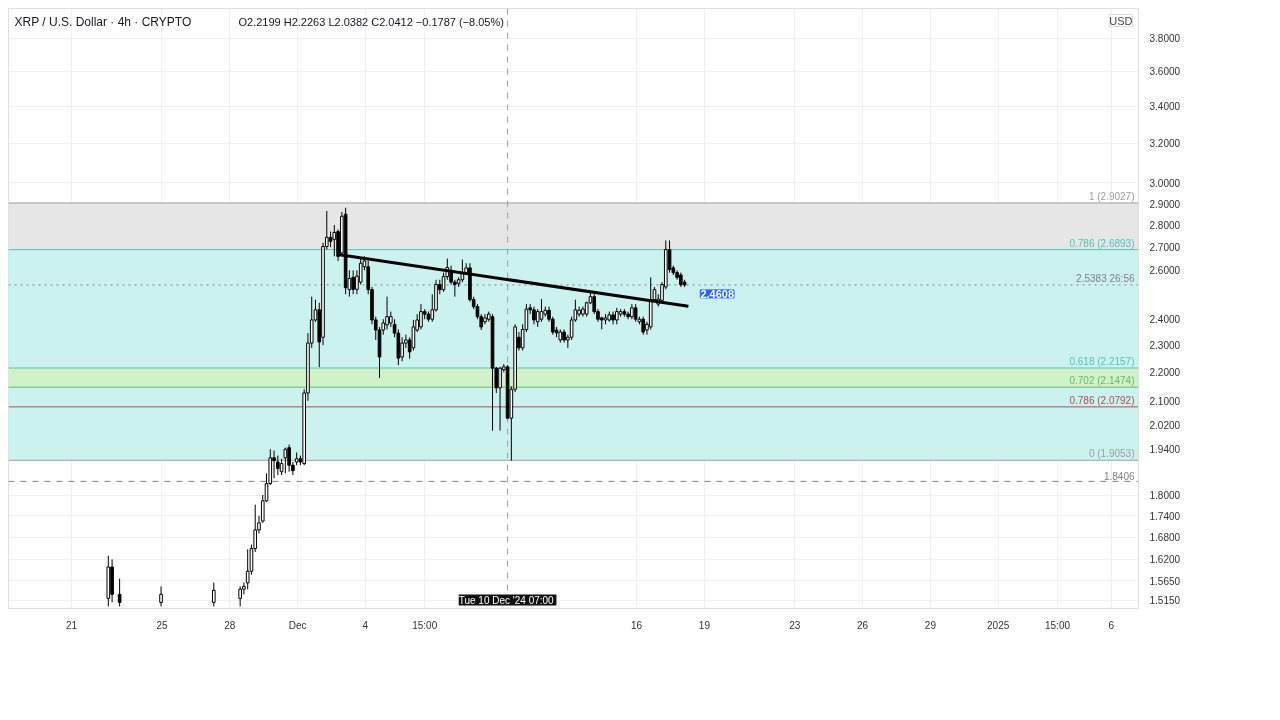 The image size is (1280, 720). I want to click on x-tick-label: Dec, so click(297, 625).